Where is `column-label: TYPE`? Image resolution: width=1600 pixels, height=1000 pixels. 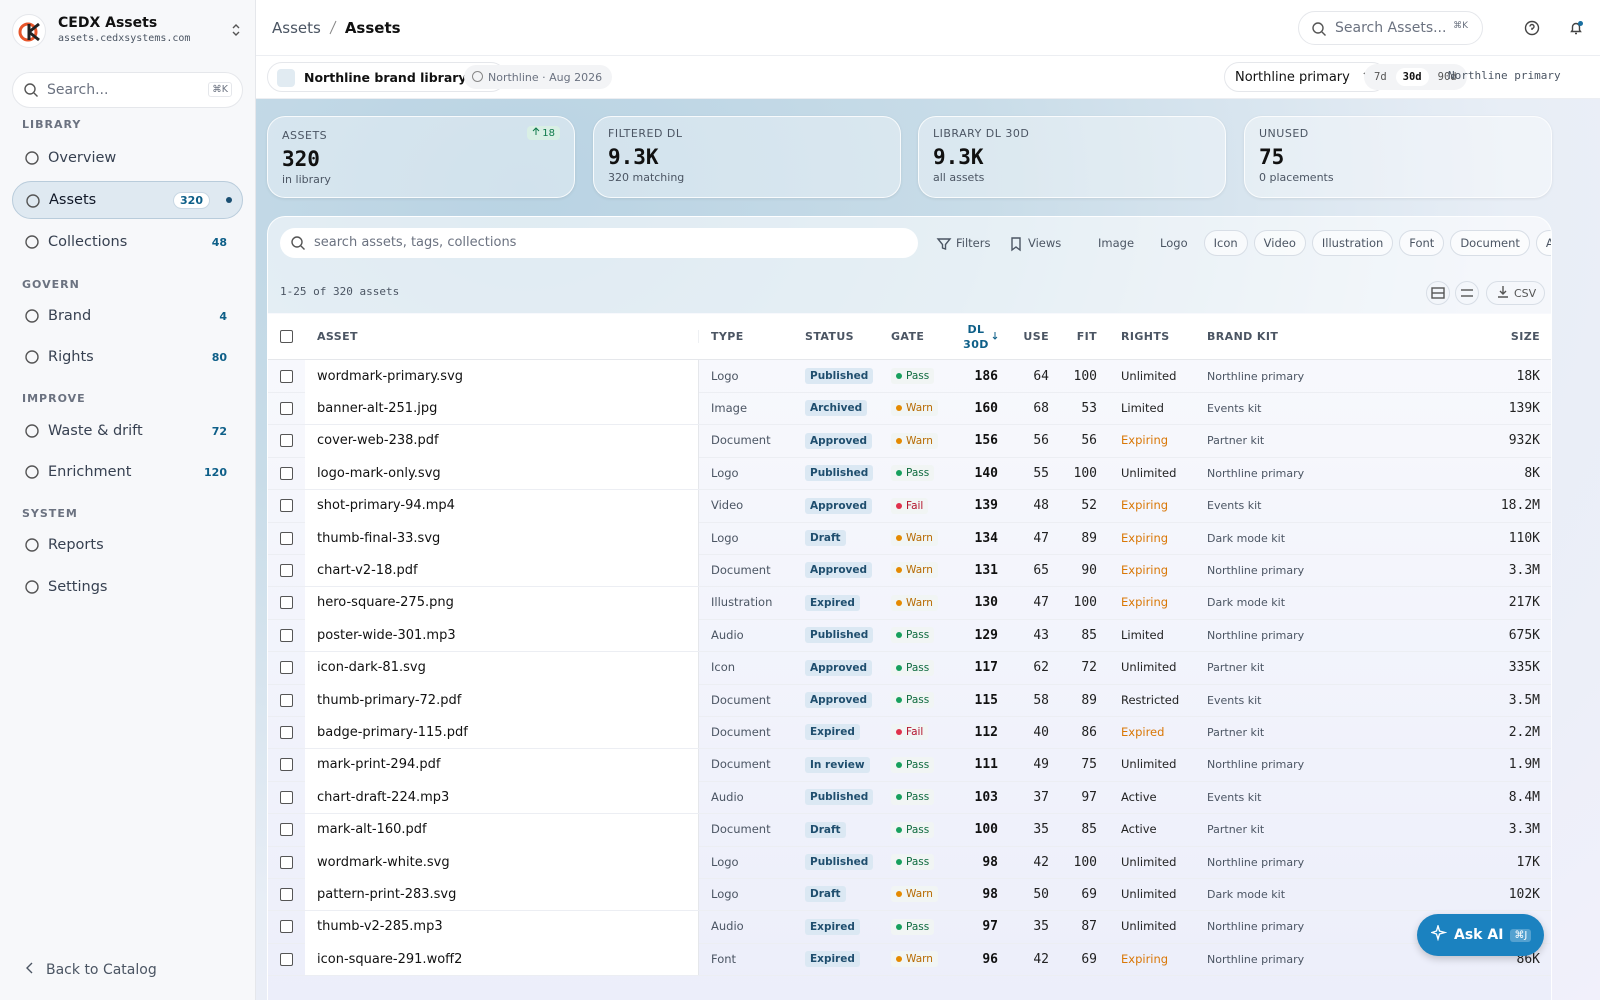 column-label: TYPE is located at coordinates (727, 336).